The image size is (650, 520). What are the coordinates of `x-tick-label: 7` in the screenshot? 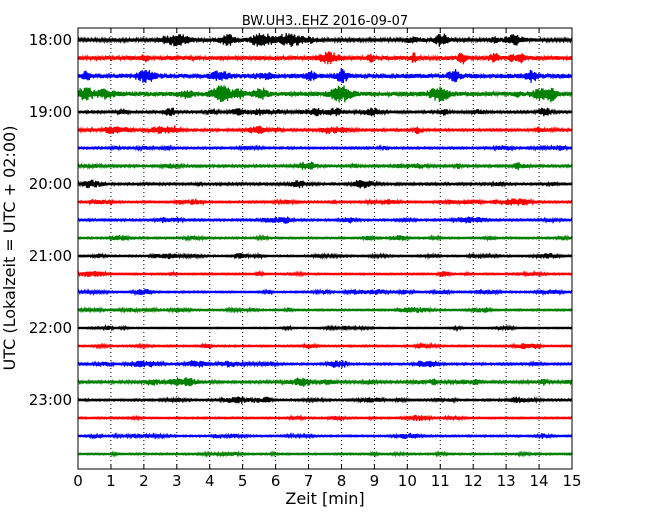 It's located at (309, 481).